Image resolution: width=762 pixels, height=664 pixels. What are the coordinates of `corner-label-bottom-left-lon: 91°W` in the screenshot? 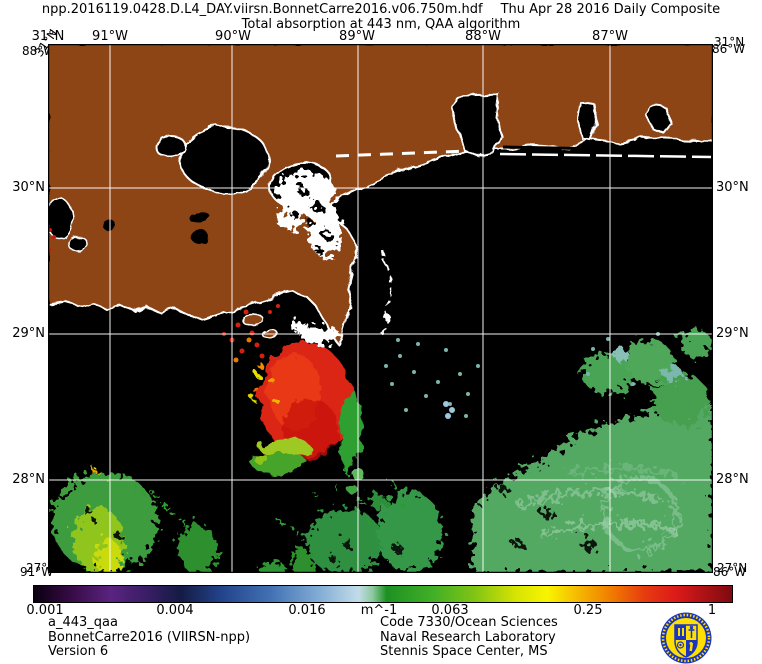 It's located at (37, 572).